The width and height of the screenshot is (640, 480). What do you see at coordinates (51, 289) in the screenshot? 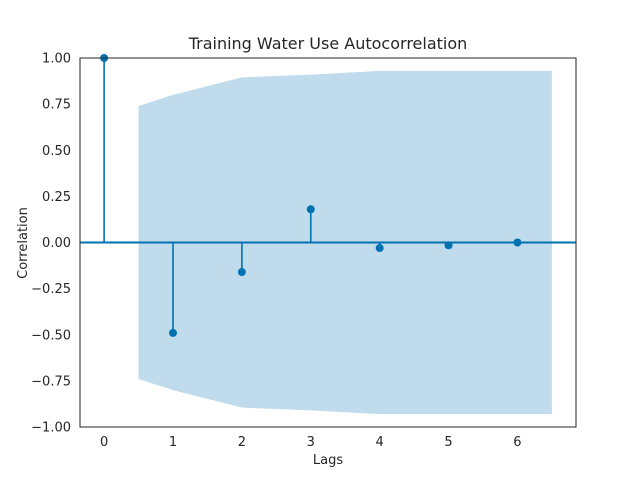
I see `y-tick-label: −0.25` at bounding box center [51, 289].